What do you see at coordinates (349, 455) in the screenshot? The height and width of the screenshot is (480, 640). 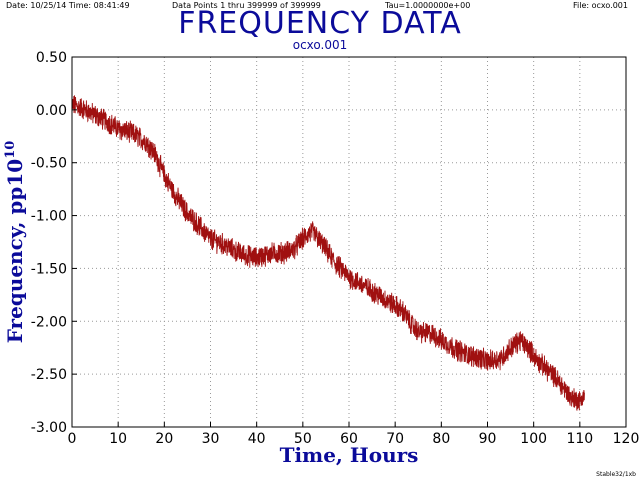 I see `x-axis-label: Time, Hours` at bounding box center [349, 455].